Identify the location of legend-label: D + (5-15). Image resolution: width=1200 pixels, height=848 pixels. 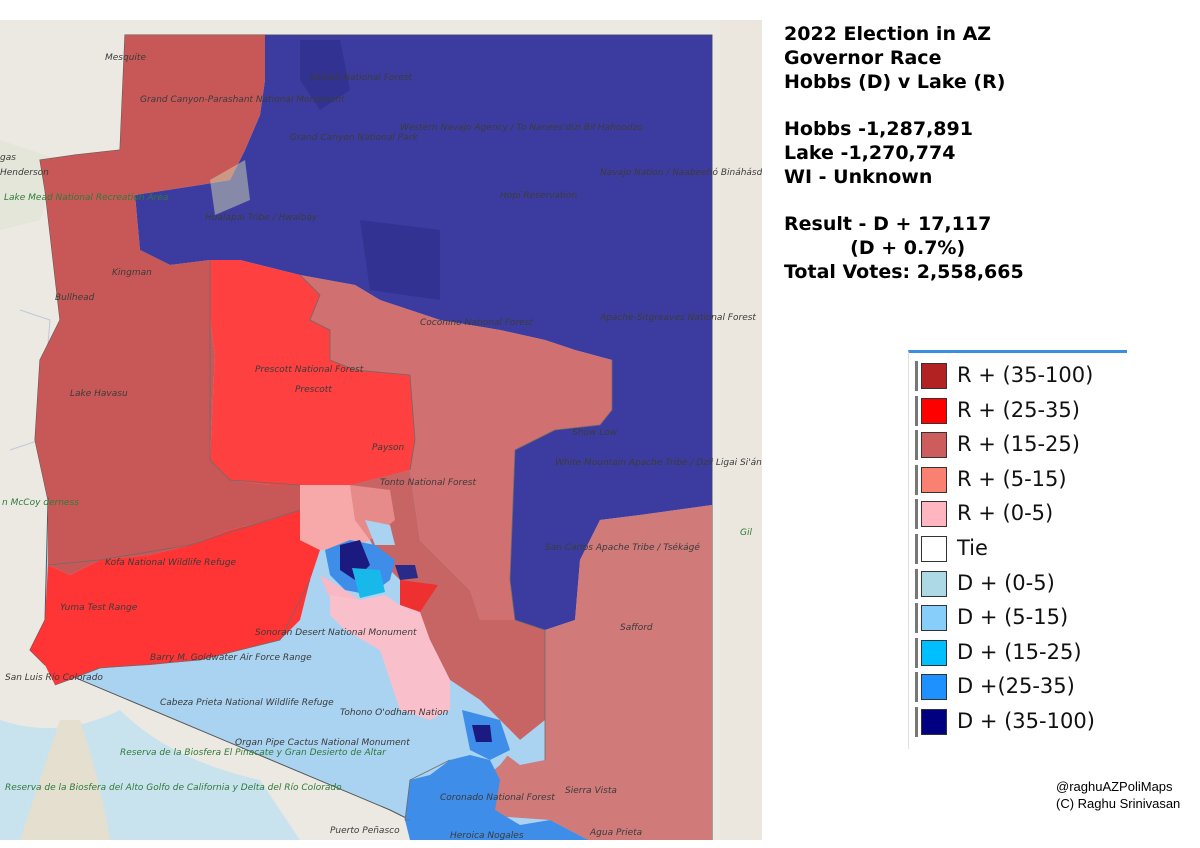
(1013, 617).